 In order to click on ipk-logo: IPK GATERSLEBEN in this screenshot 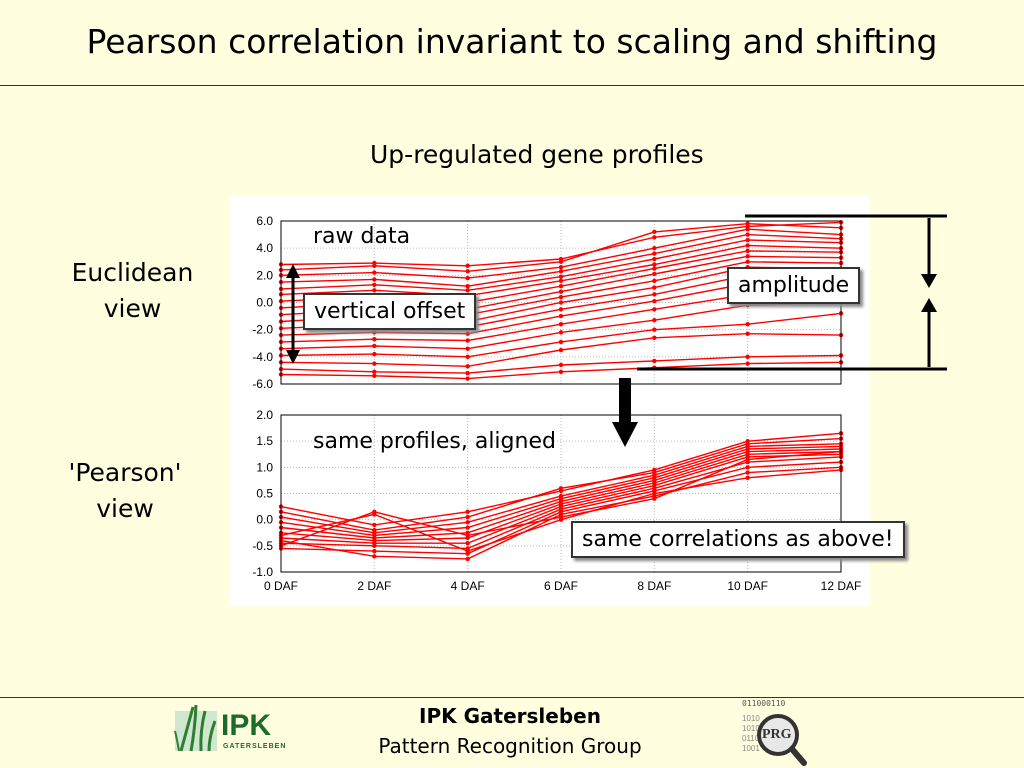, I will do `click(235, 728)`.